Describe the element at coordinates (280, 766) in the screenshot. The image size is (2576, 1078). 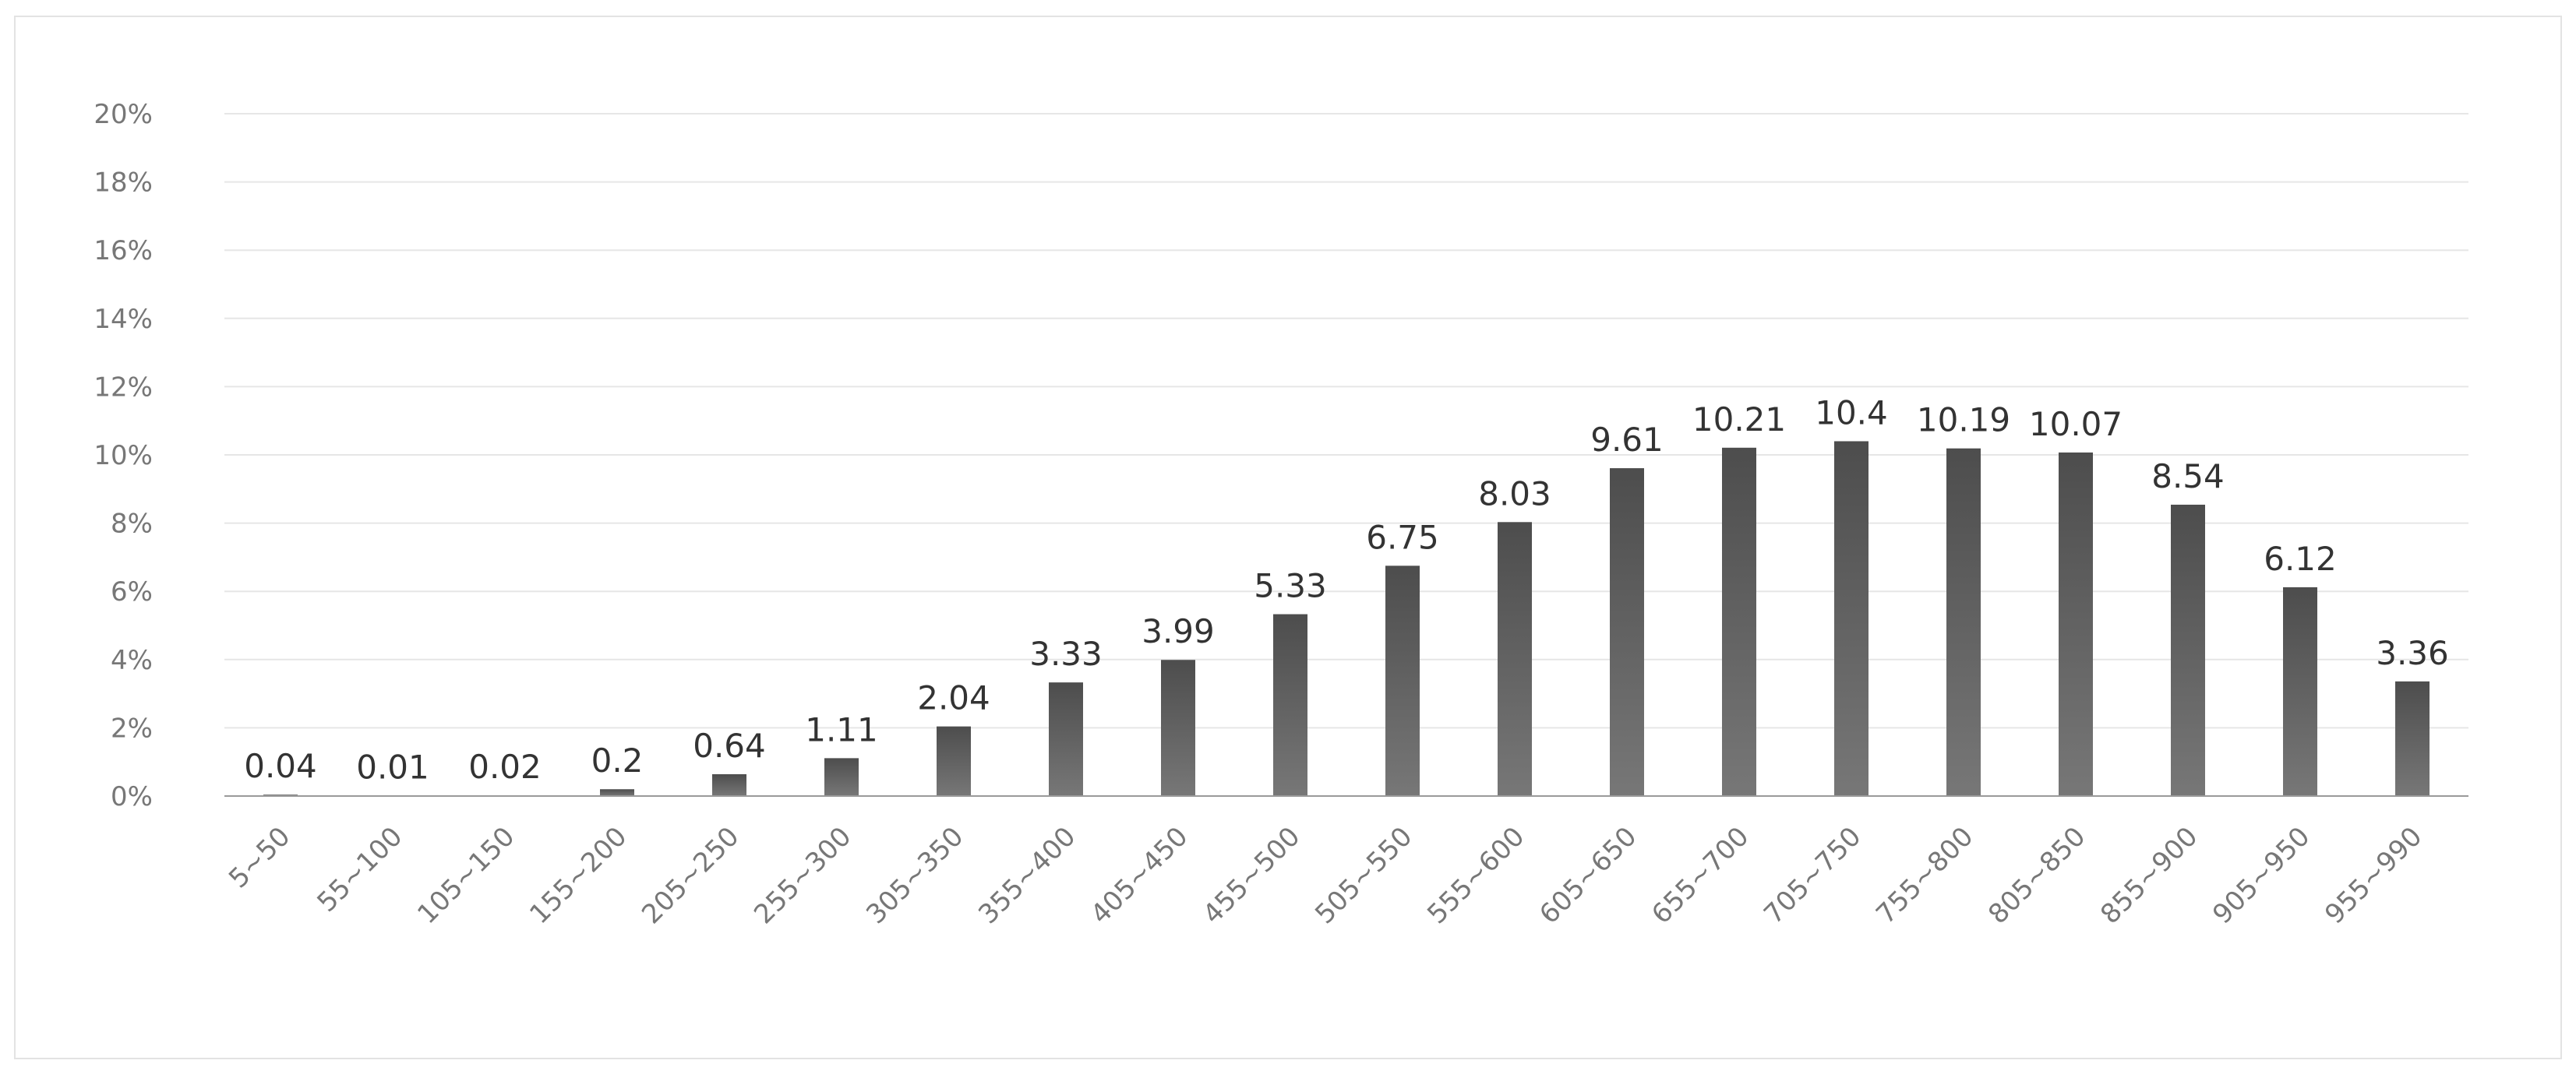
I see `data-label: 0.04` at that location.